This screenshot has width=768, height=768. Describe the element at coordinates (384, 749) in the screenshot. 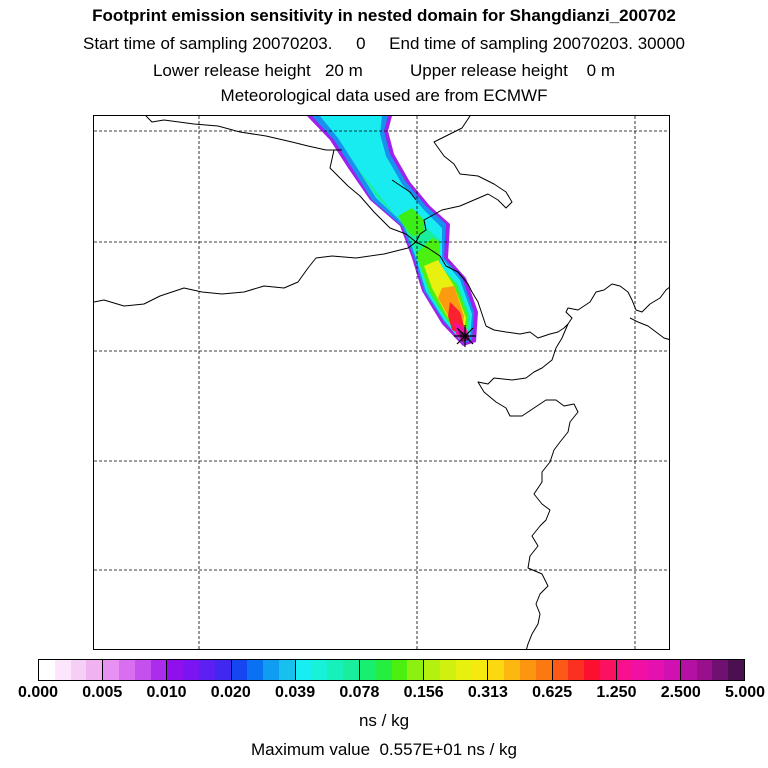

I see `maximum-value-label: Maximum value 0.557E+01 ns / kg` at that location.